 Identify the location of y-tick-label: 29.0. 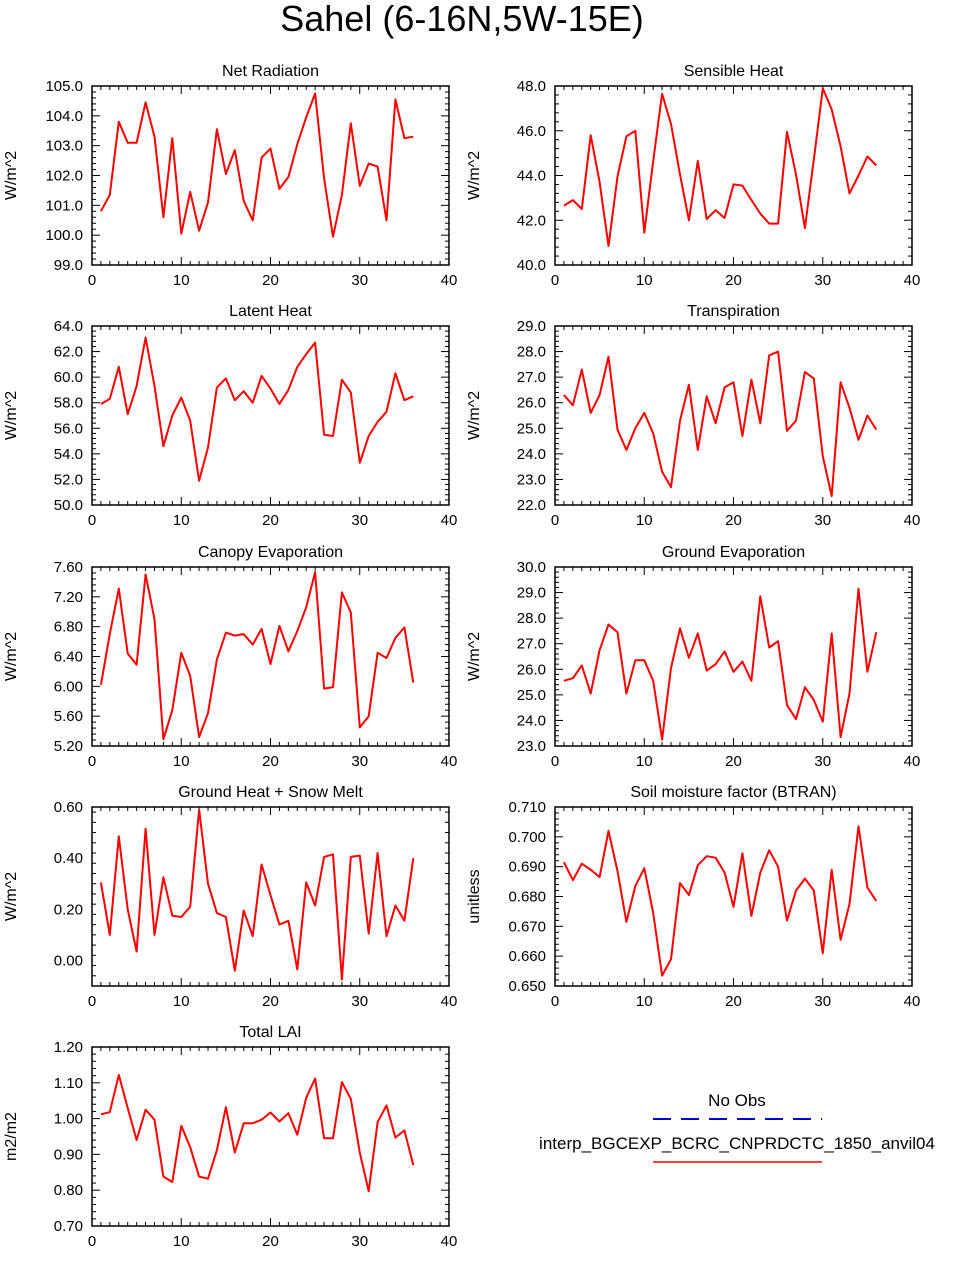
(531, 326).